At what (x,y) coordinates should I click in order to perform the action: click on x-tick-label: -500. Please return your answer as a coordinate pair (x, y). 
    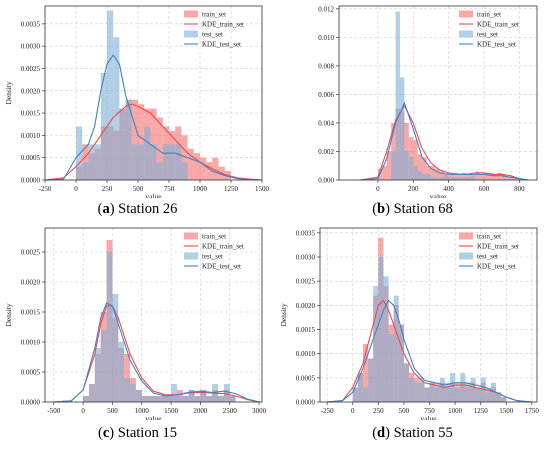
    Looking at the image, I should click on (53, 411).